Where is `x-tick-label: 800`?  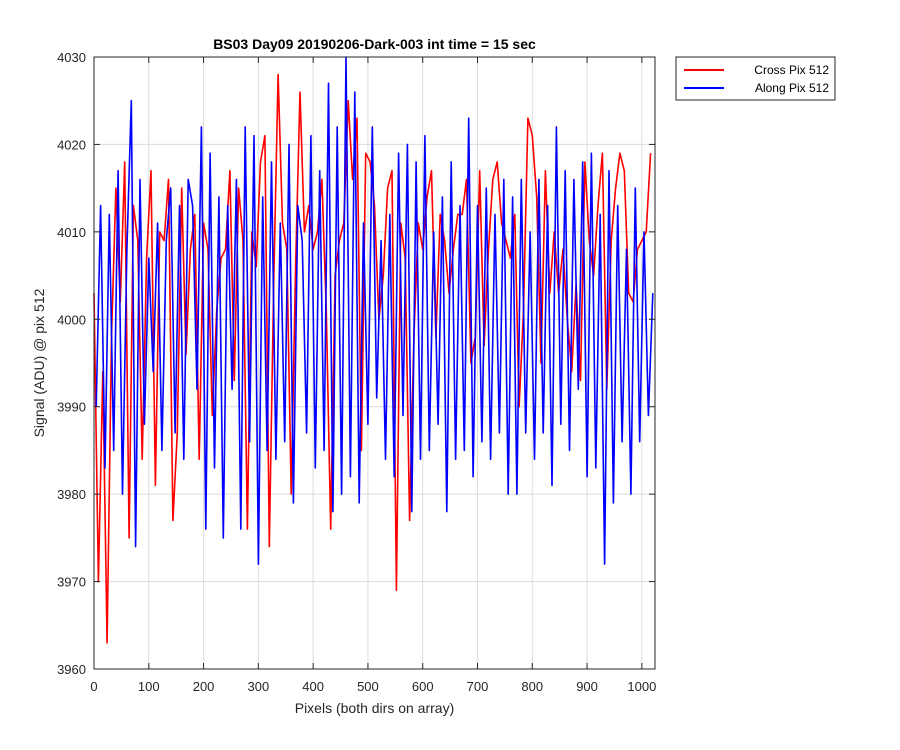
x-tick-label: 800 is located at coordinates (532, 686).